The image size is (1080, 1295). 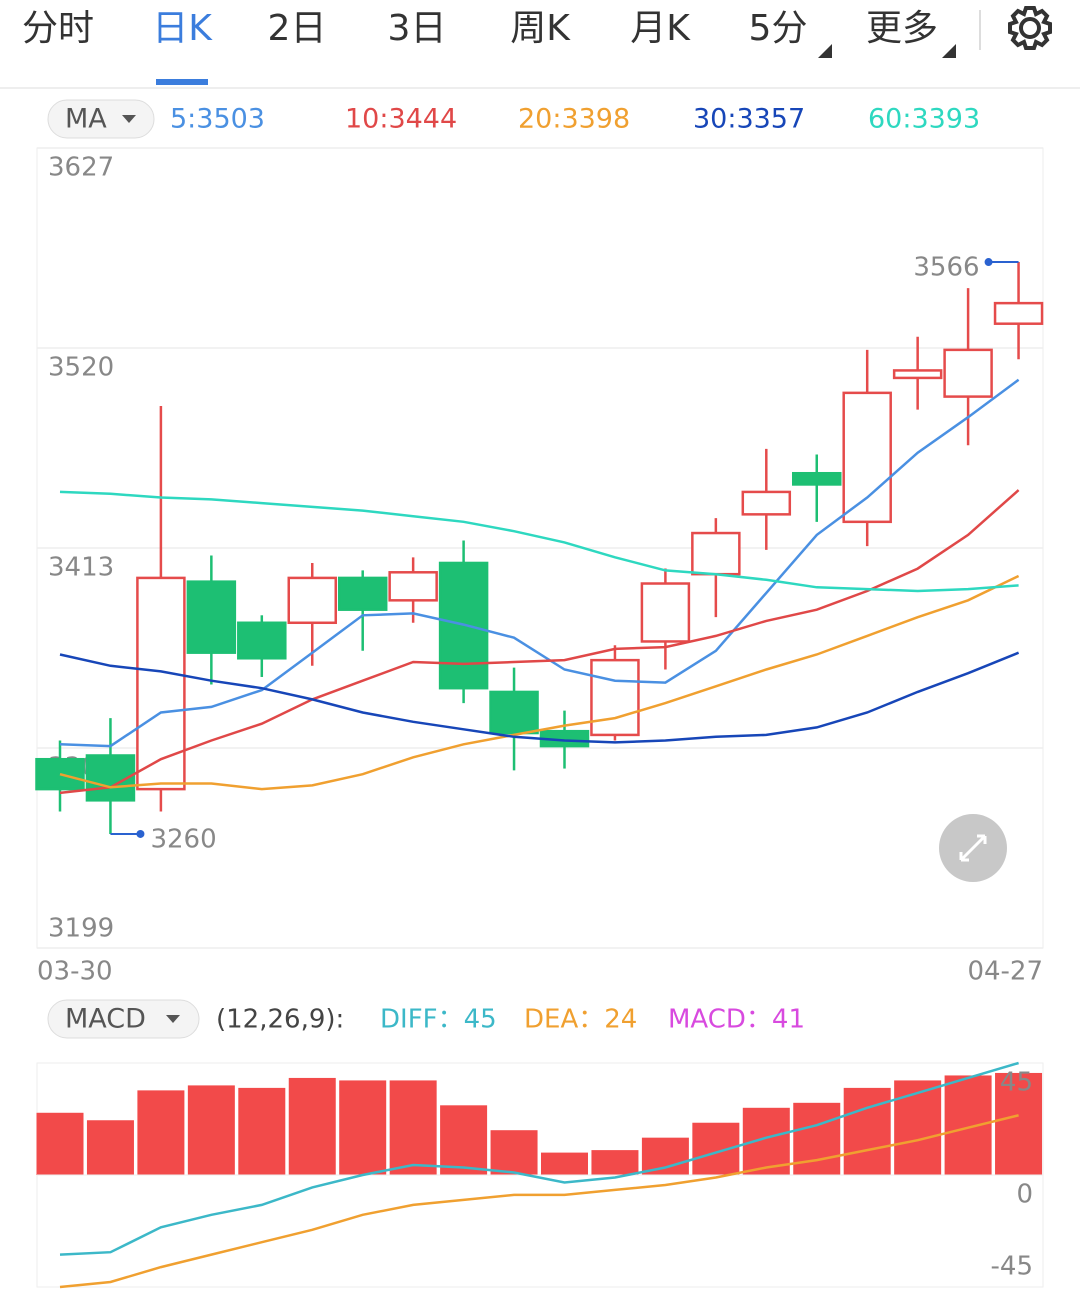 I want to click on macd-params: (12,26,9):, so click(x=280, y=1020).